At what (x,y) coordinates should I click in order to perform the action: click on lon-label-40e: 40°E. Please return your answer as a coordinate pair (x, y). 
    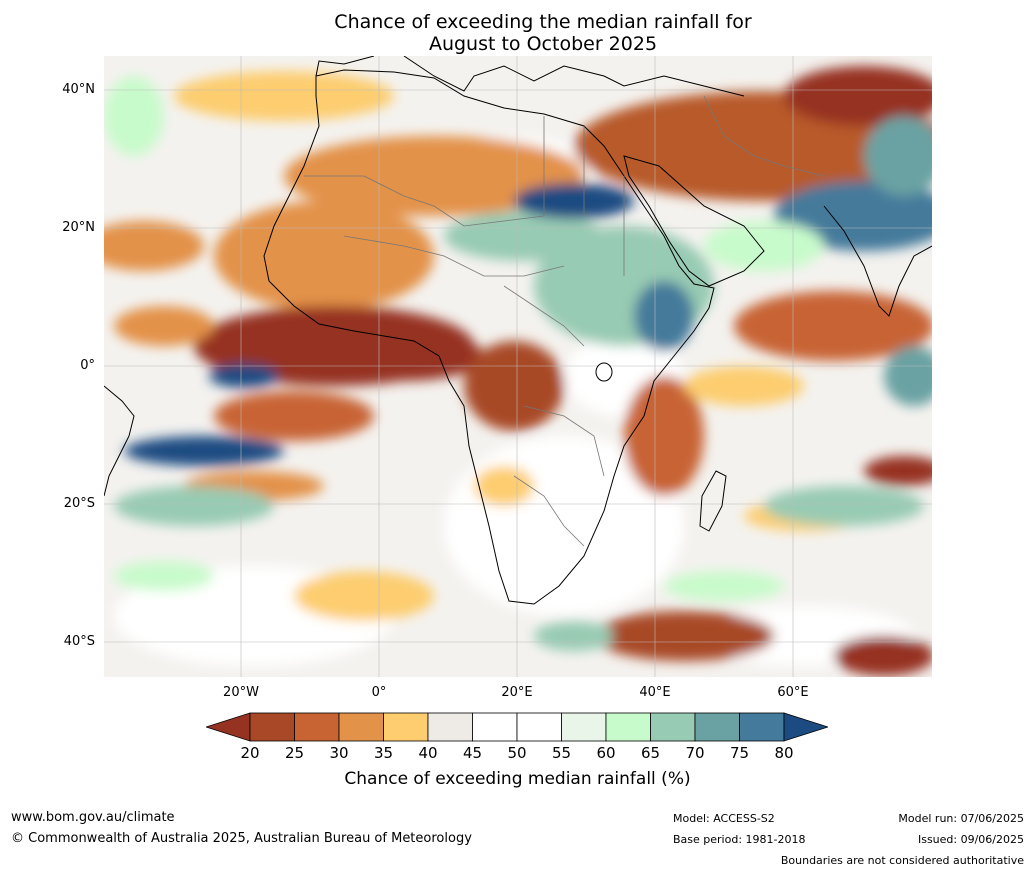
    Looking at the image, I should click on (655, 692).